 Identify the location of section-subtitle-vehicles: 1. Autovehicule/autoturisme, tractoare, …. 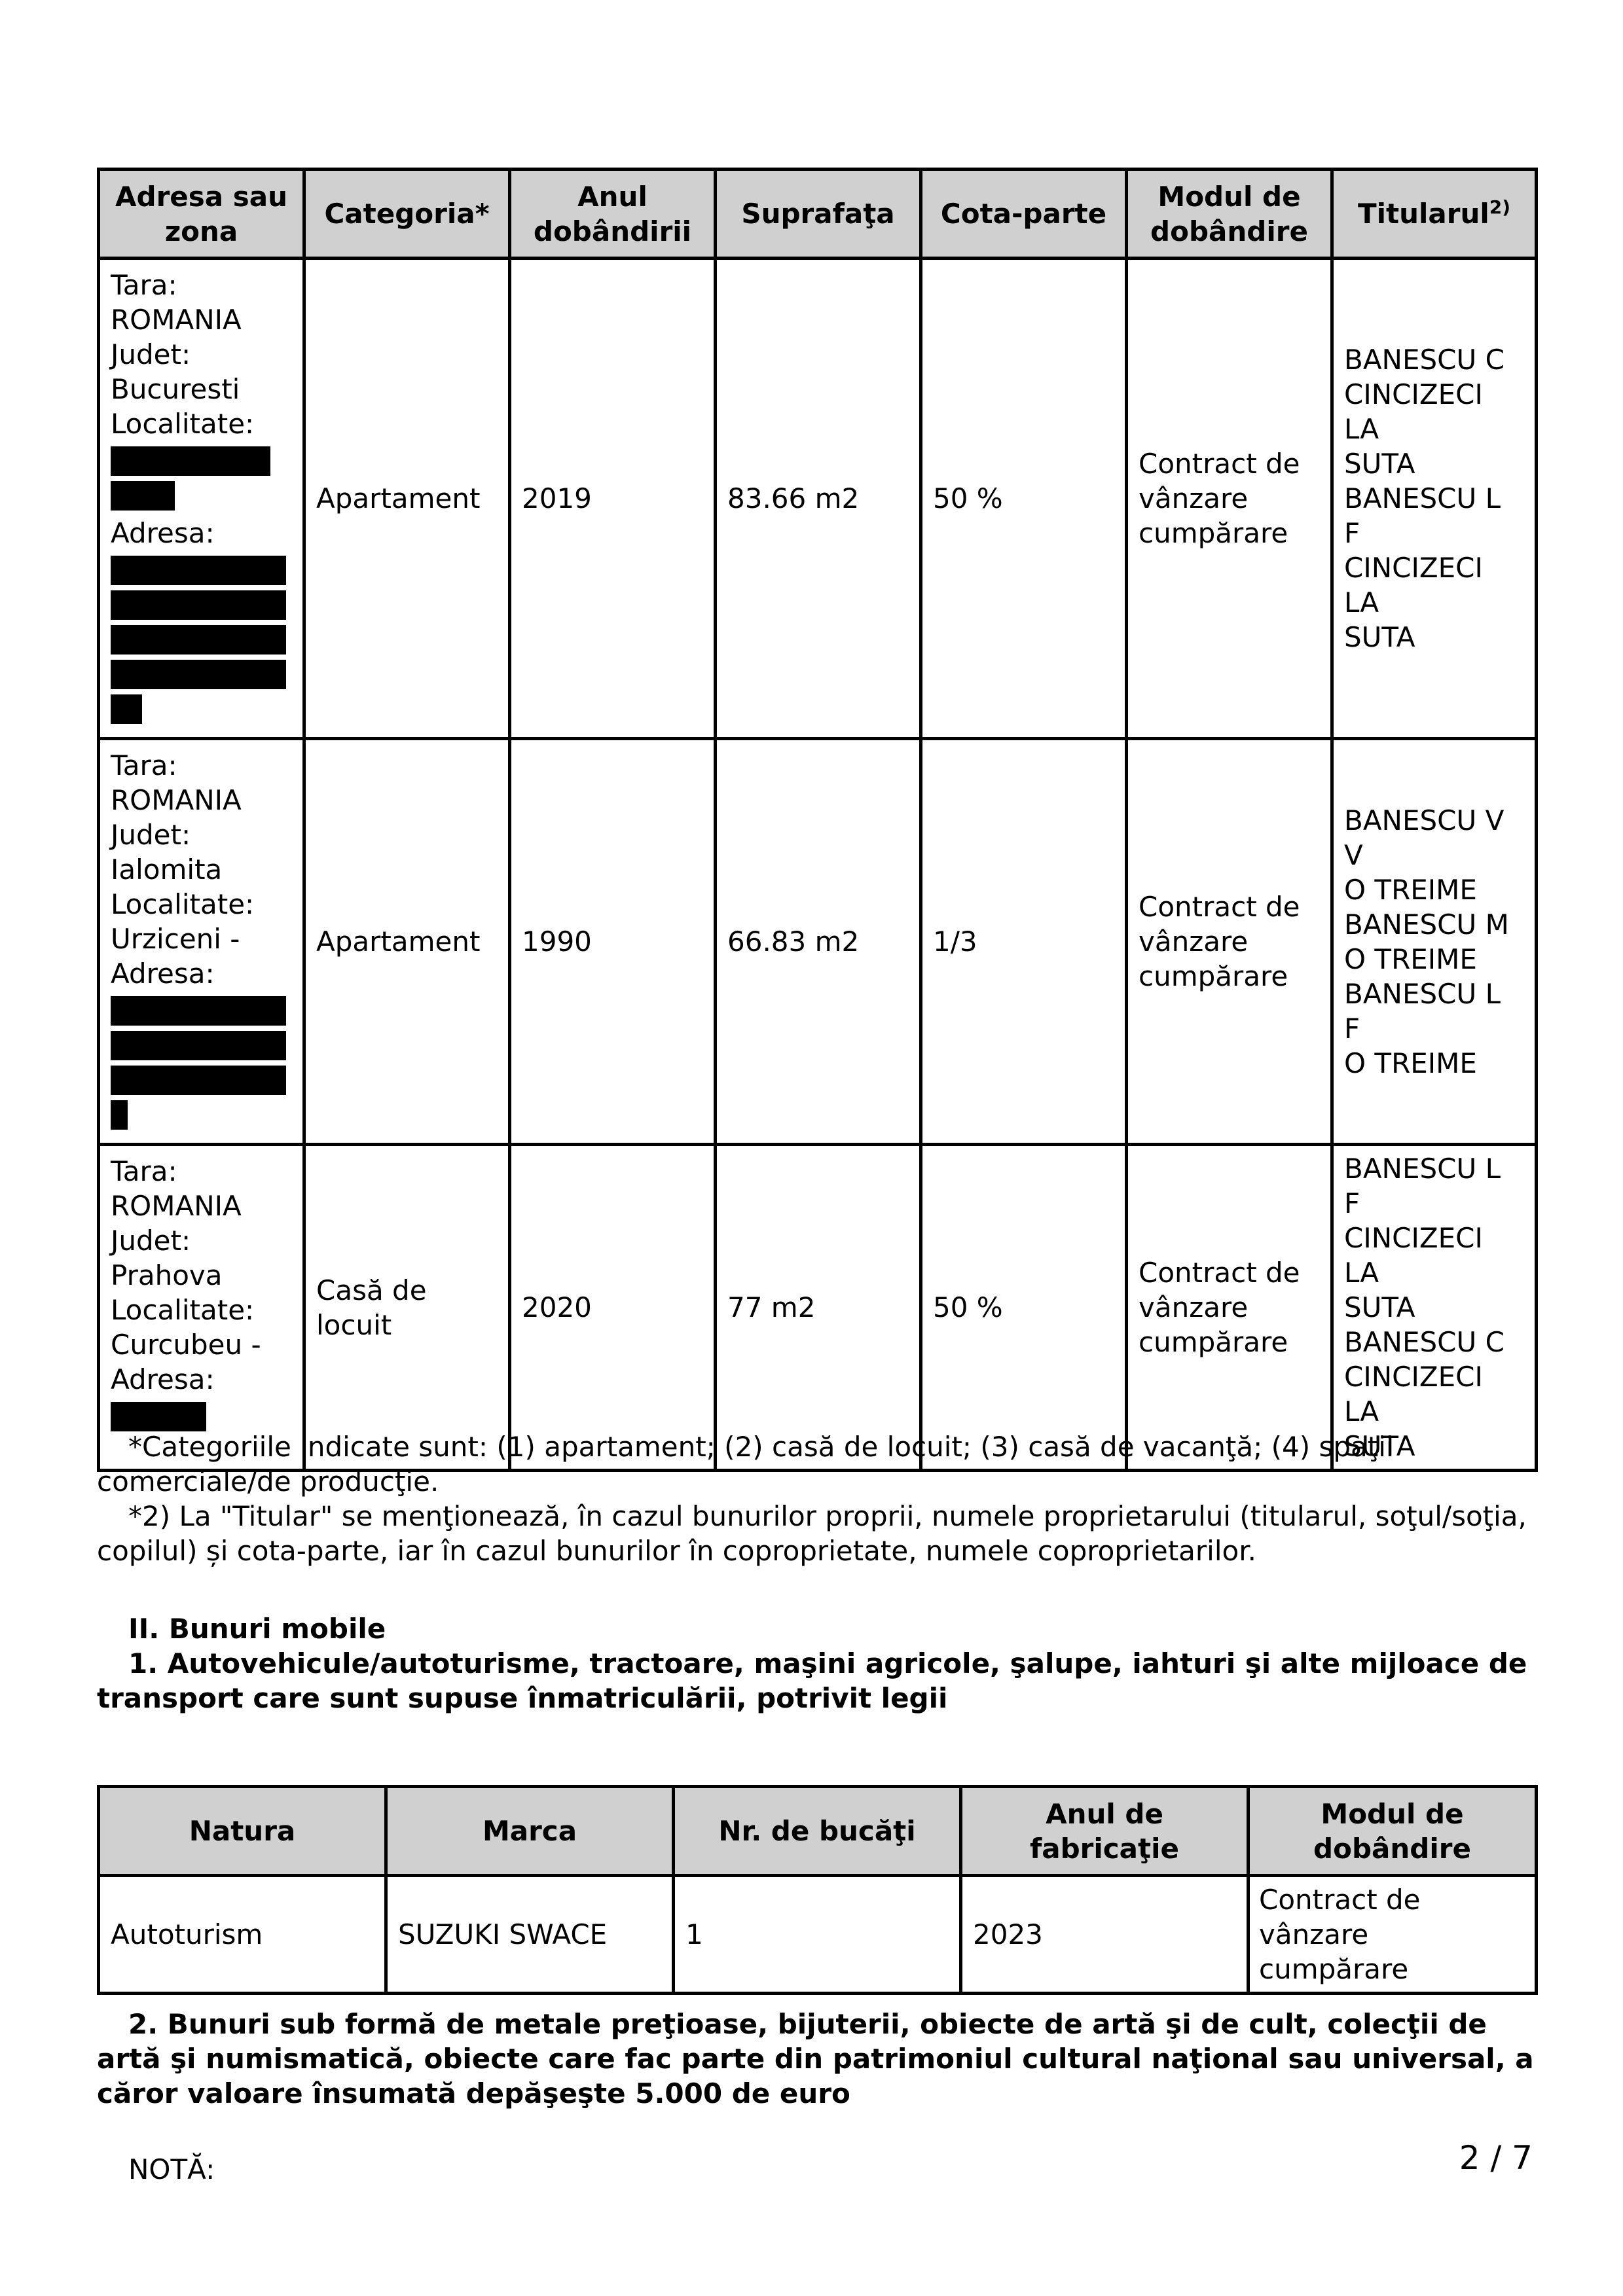
(812, 1681).